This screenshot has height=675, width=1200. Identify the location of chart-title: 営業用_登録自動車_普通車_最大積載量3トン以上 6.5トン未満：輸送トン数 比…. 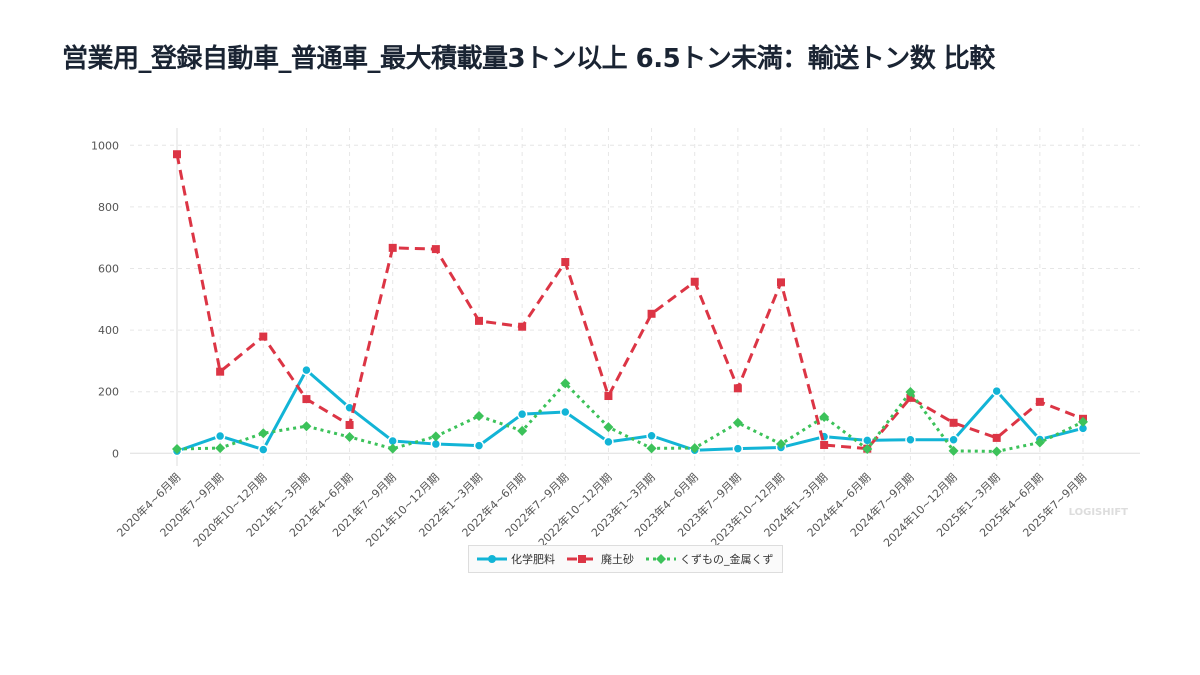
(528, 59).